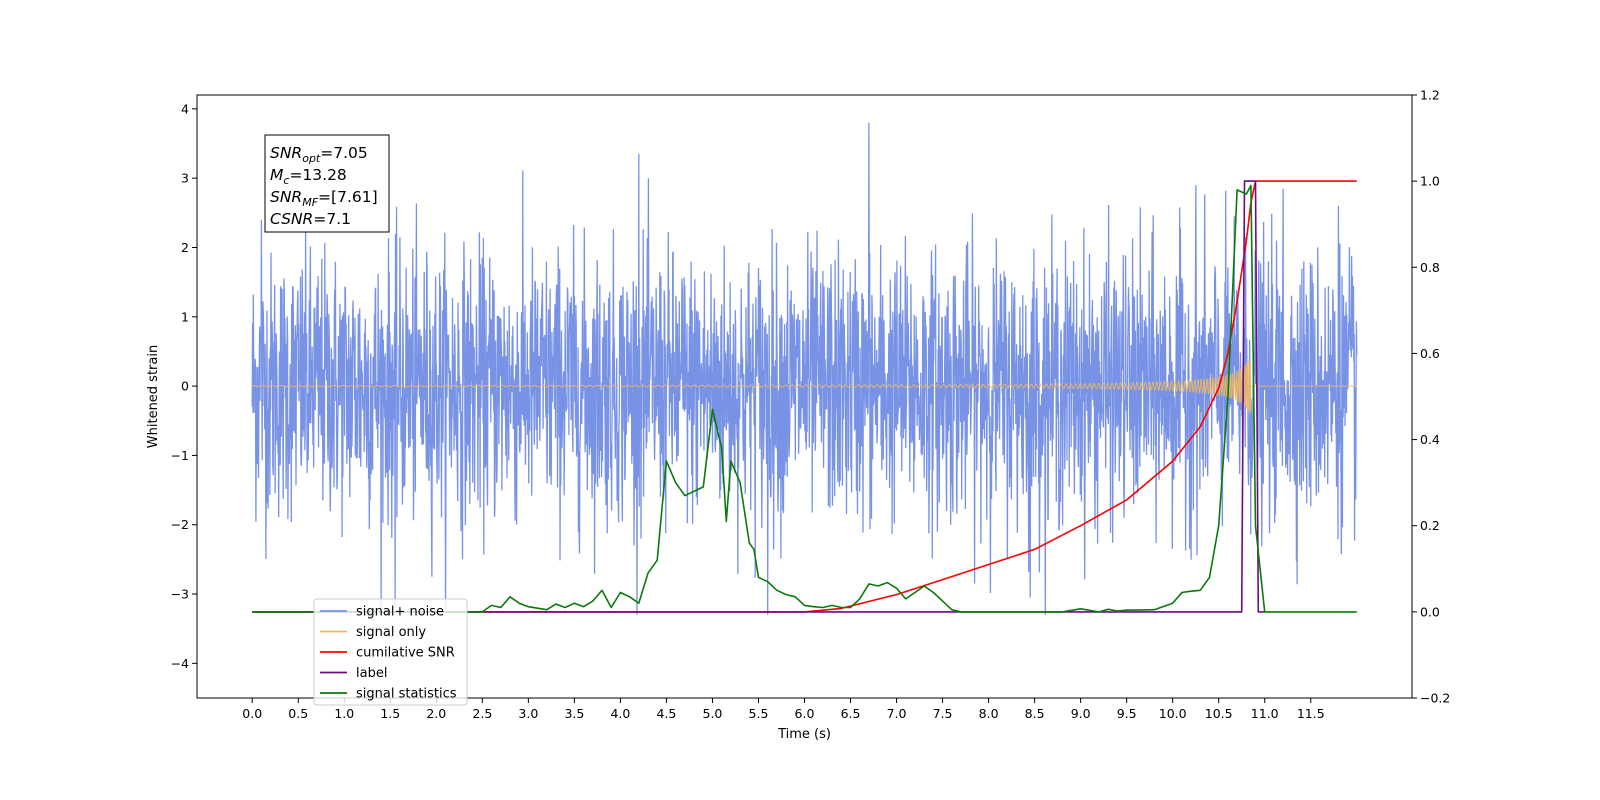 The height and width of the screenshot is (800, 1600). I want to click on y-right-tick-label: 0.2, so click(1430, 525).